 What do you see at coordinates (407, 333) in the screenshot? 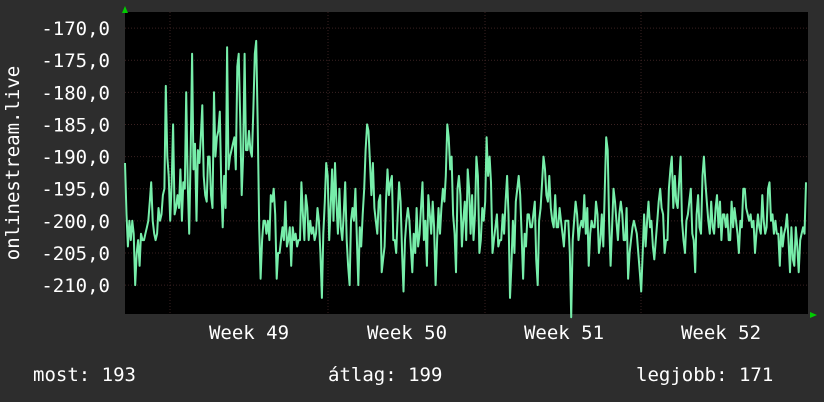
I see `x-tick-label: Week 50` at bounding box center [407, 333].